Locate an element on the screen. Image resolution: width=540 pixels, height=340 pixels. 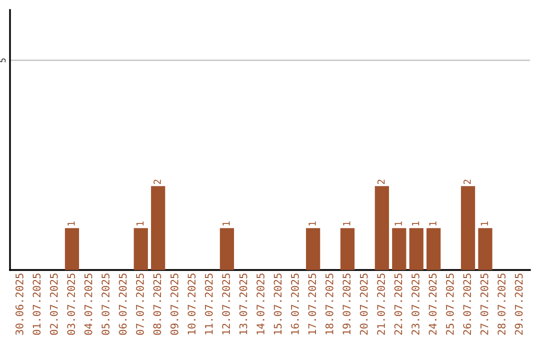
x-tick-label: 23.07.2025 is located at coordinates (416, 304).